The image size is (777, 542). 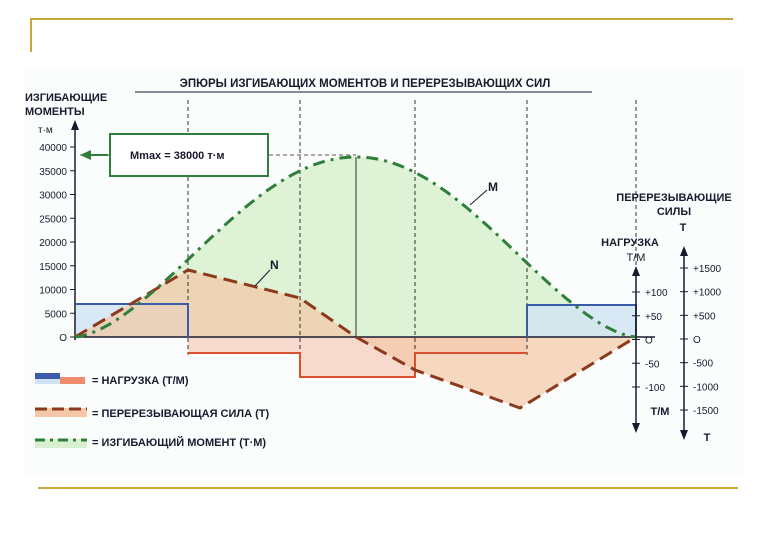 I want to click on load-fill-positive-right, so click(x=581, y=321).